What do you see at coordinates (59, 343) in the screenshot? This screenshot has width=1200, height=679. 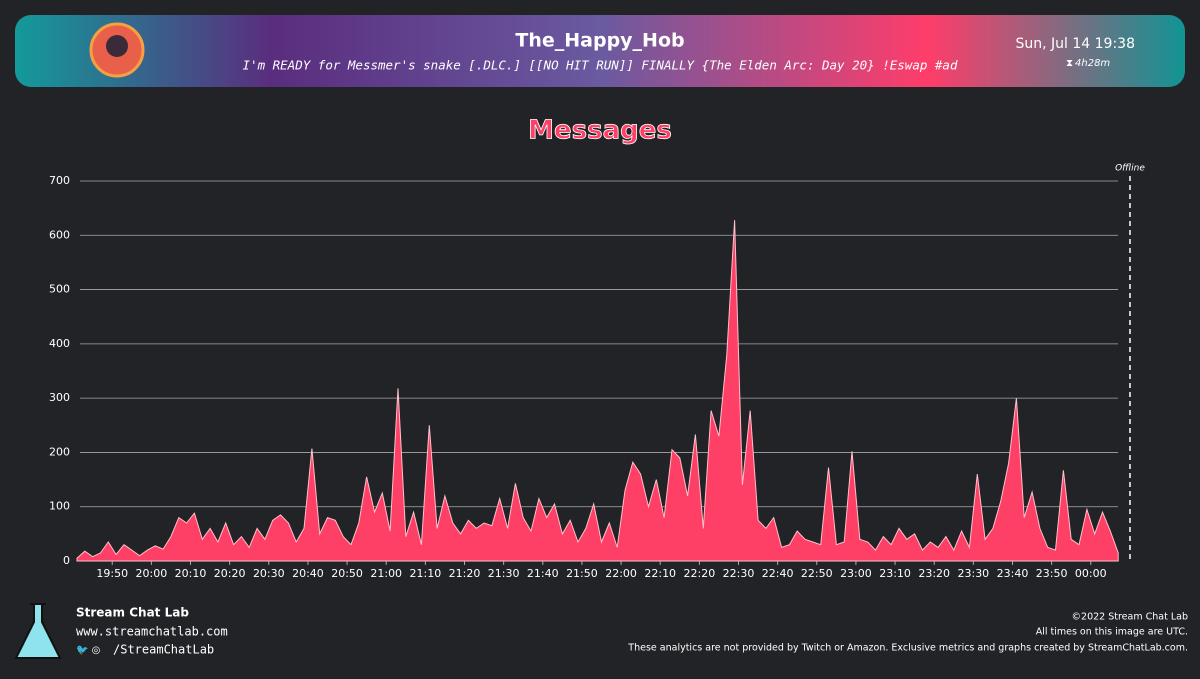 I see `y-tick-label: 400` at bounding box center [59, 343].